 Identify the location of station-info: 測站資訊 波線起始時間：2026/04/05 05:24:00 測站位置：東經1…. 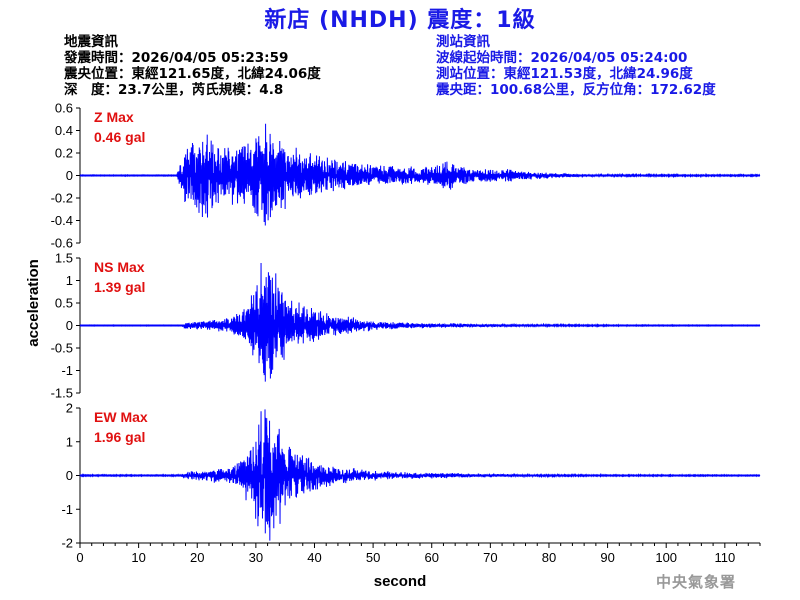
(576, 66).